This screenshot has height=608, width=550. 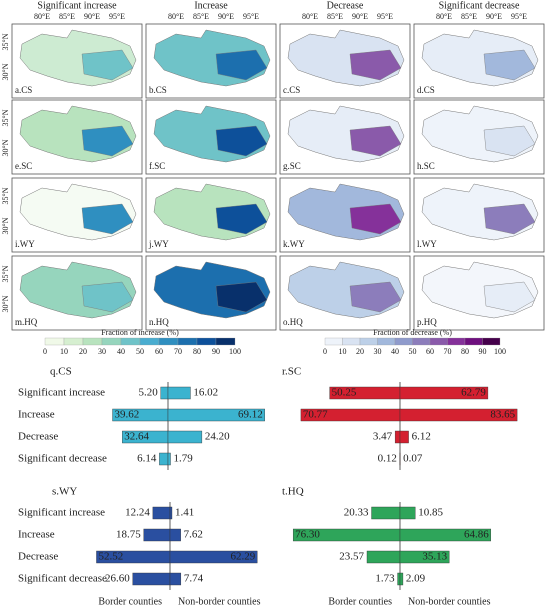 What do you see at coordinates (211, 5) in the screenshot?
I see `column-header: Increase` at bounding box center [211, 5].